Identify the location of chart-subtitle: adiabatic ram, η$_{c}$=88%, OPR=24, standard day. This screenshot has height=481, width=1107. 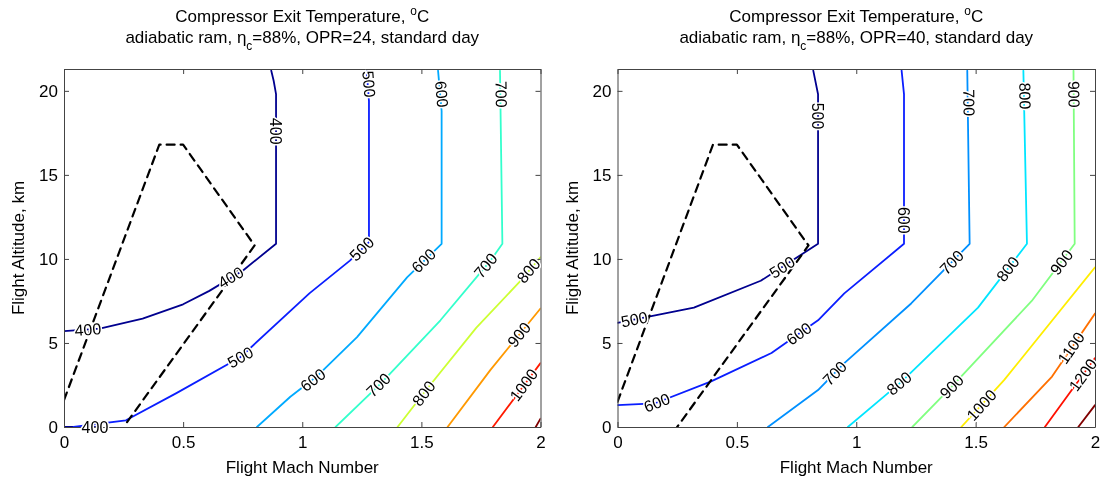
(302, 40).